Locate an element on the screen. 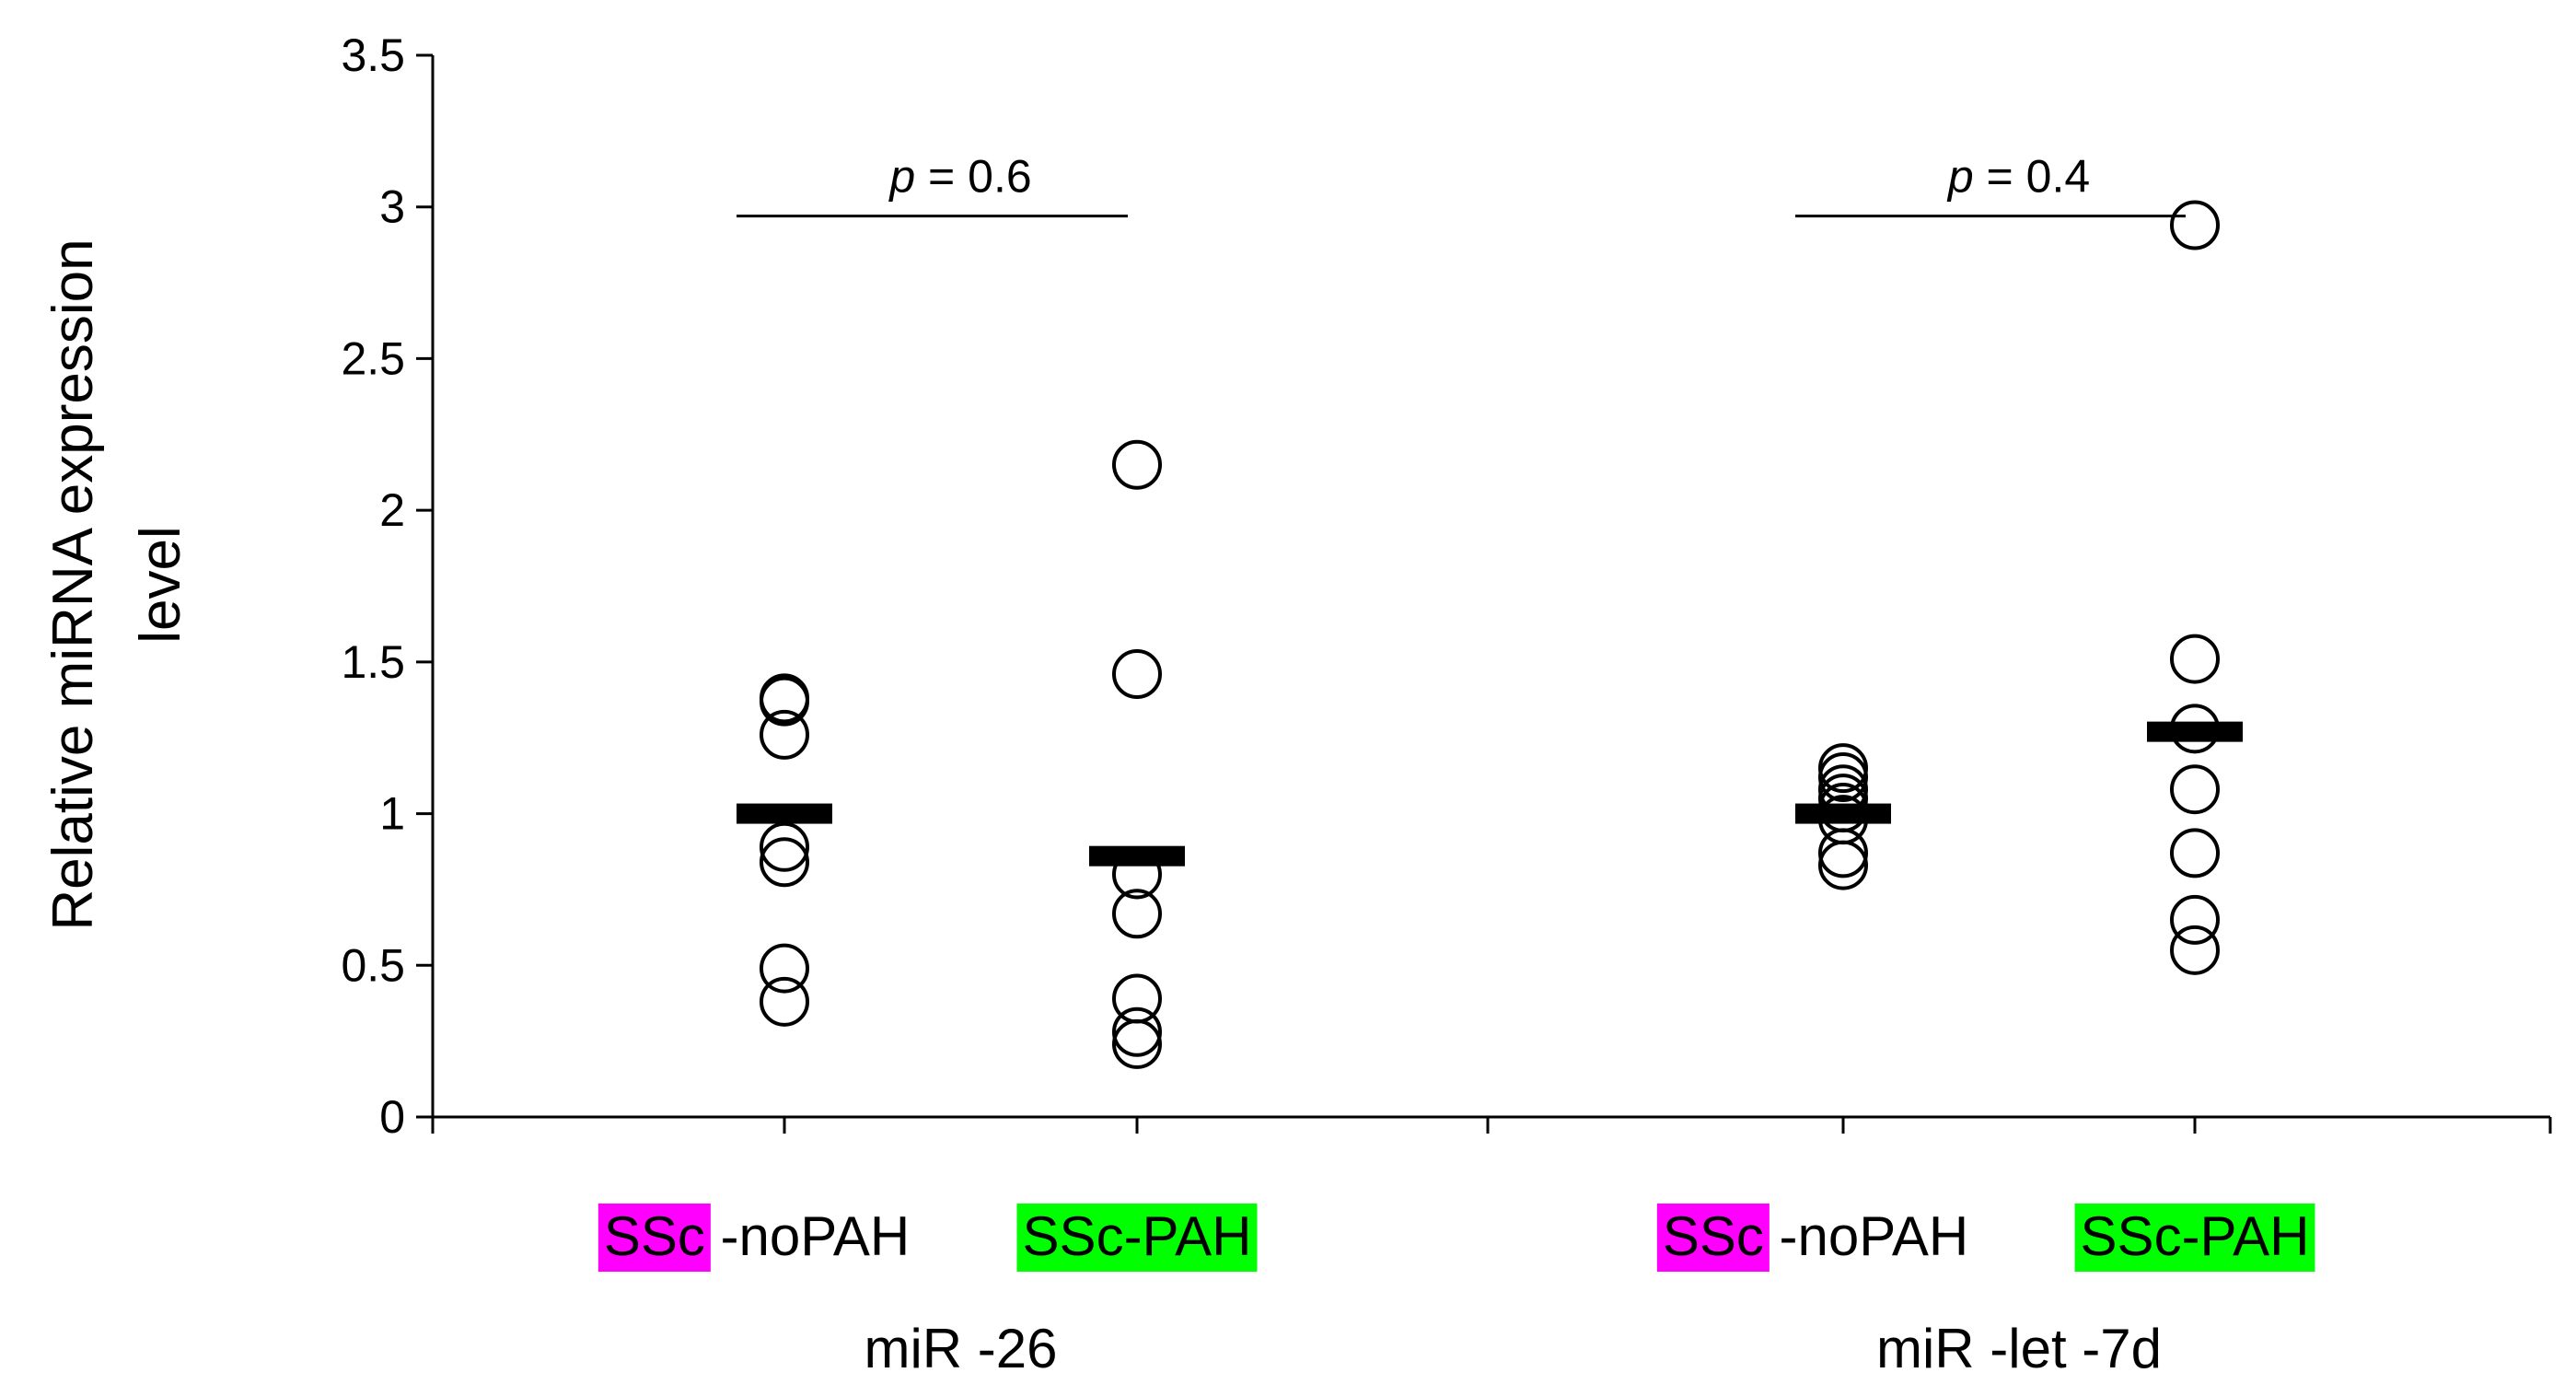  y-tick-label: 3 is located at coordinates (392, 207).